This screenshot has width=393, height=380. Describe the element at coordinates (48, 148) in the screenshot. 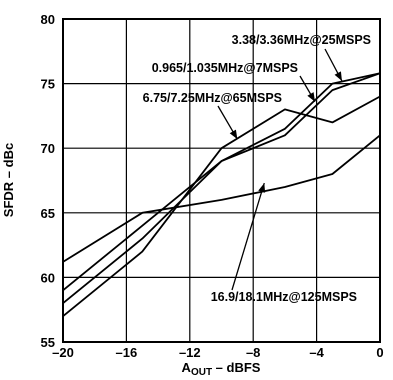

I see `y-tick-label: 70` at that location.